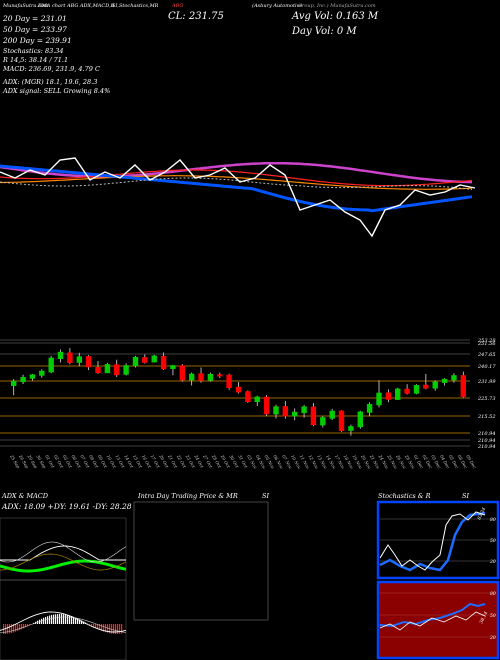 The height and width of the screenshot is (660, 500). What do you see at coordinates (335, 16) in the screenshot?
I see `avg-vol-label: Avg Vol: 0.163 M` at bounding box center [335, 16].